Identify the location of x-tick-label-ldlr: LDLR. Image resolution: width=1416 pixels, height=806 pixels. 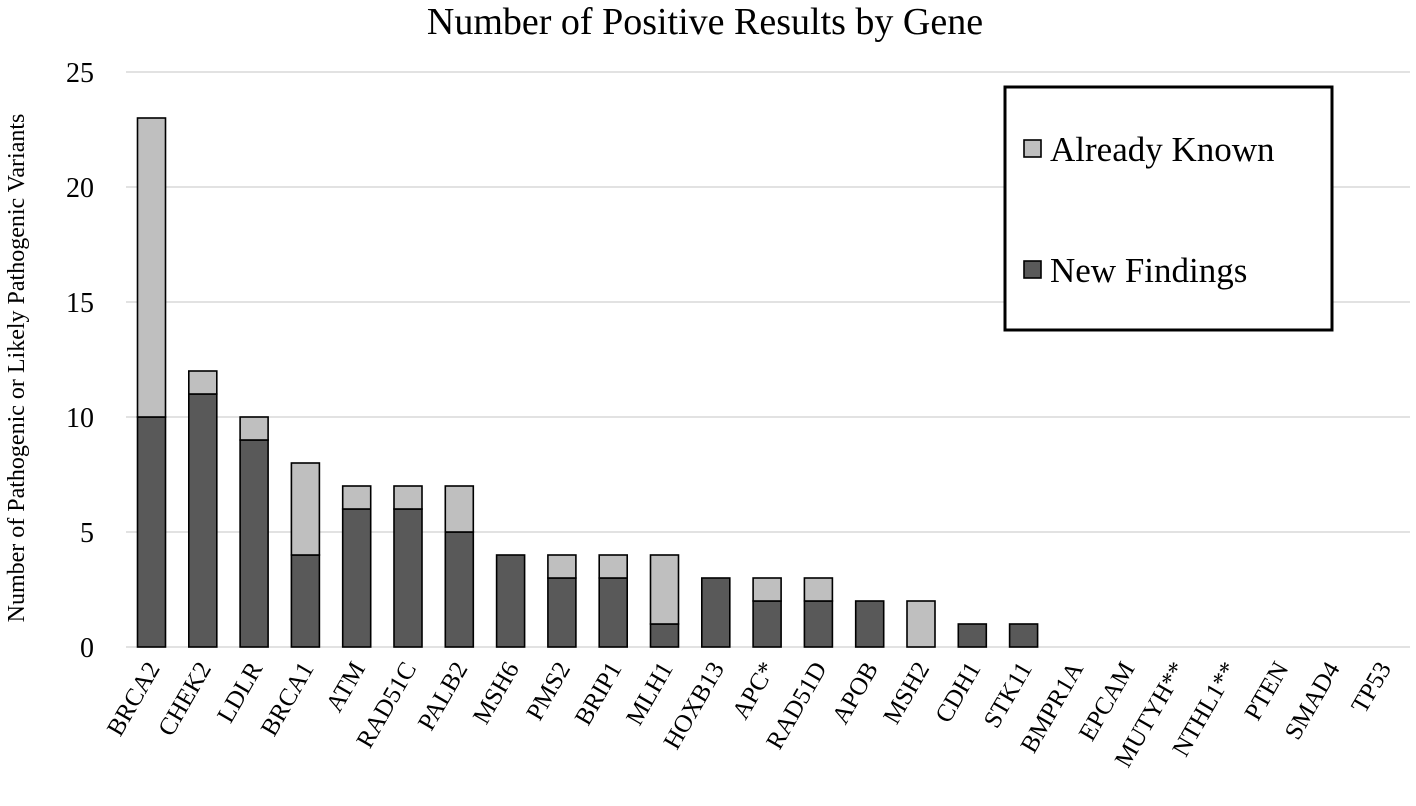
(240, 692).